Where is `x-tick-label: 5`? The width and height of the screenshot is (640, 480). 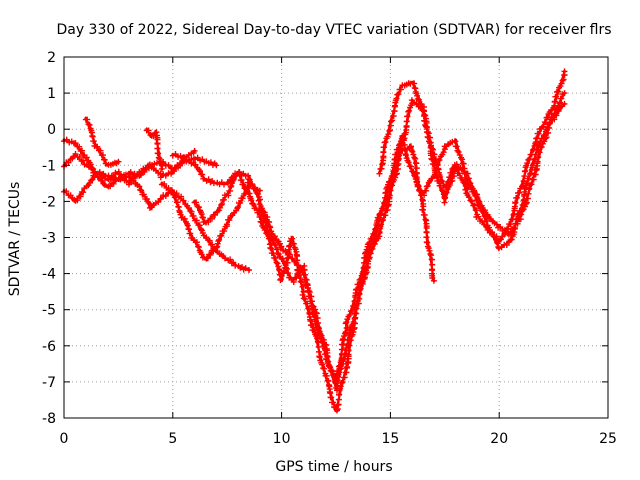
x-tick-label: 5 is located at coordinates (172, 439).